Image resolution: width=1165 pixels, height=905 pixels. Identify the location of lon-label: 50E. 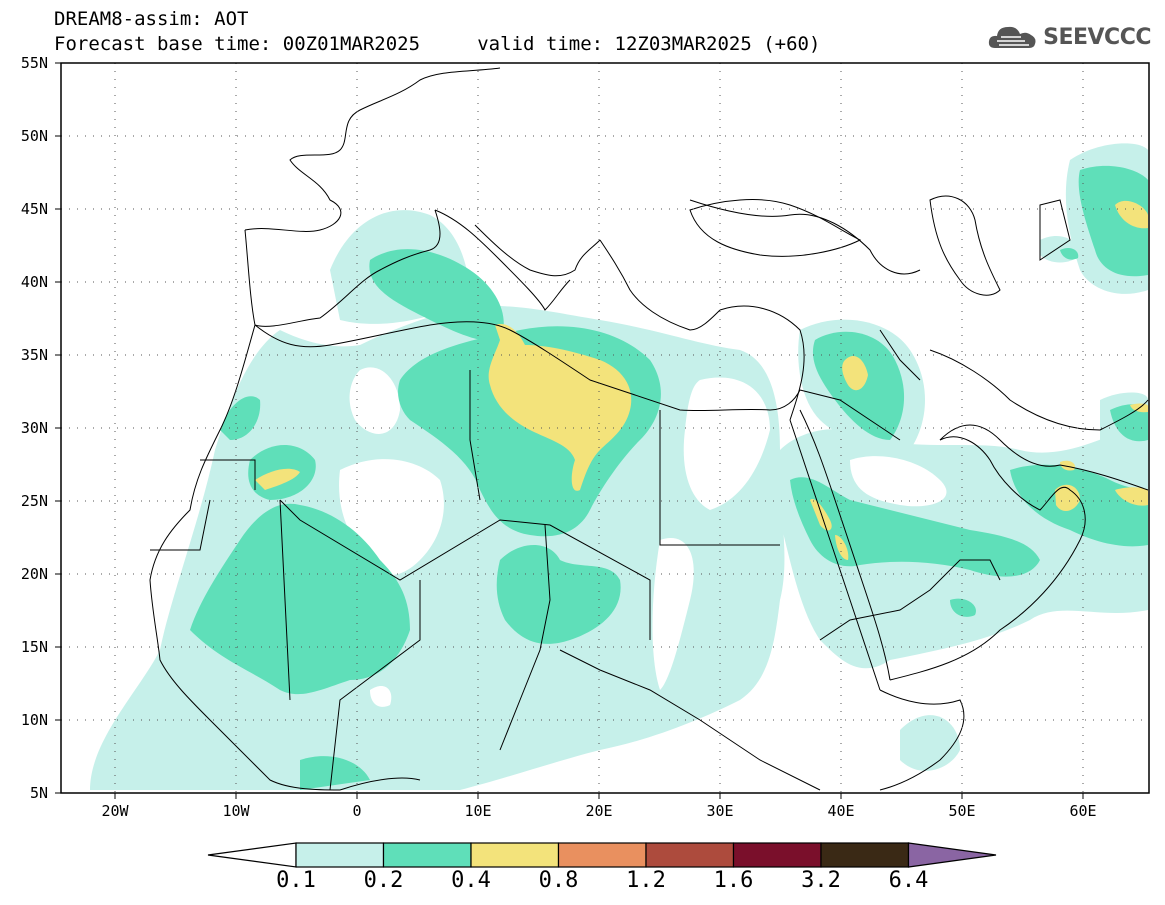
(961, 811).